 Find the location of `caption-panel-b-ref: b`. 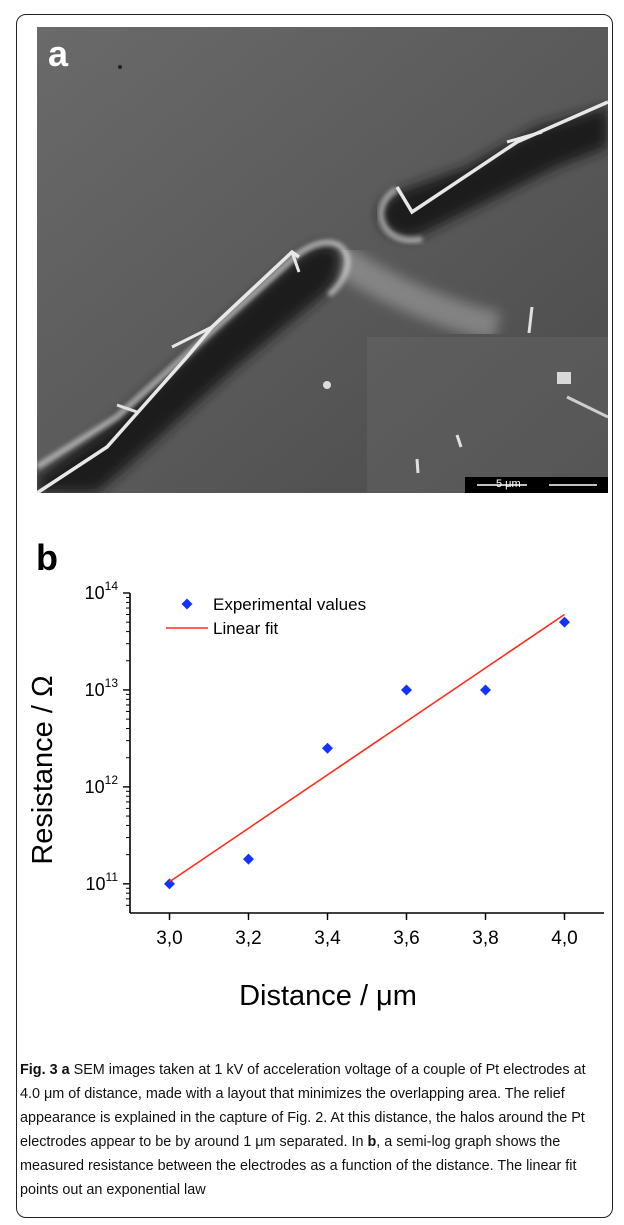

caption-panel-b-ref: b is located at coordinates (372, 1142).